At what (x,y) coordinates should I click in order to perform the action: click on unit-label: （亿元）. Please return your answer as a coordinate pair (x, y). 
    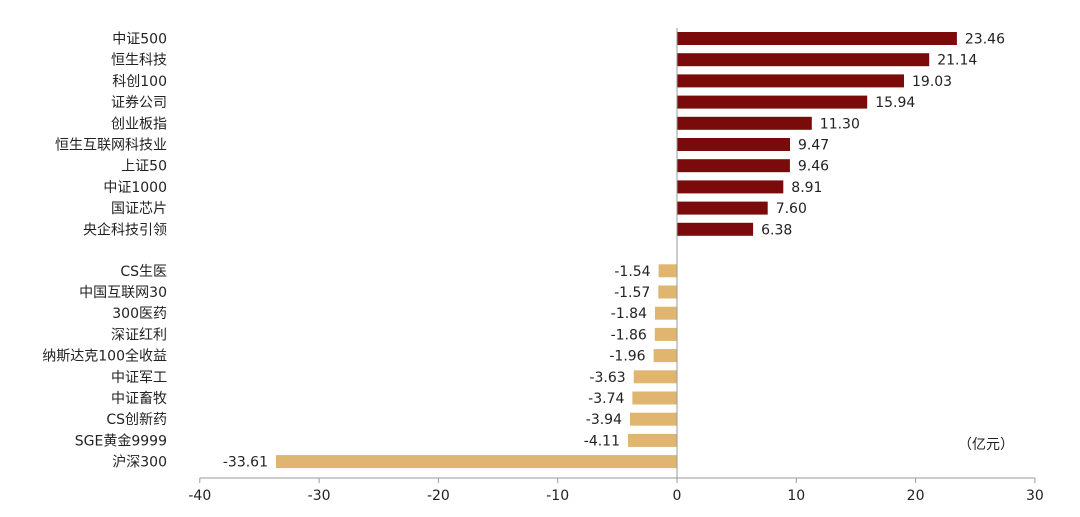
    Looking at the image, I should click on (986, 445).